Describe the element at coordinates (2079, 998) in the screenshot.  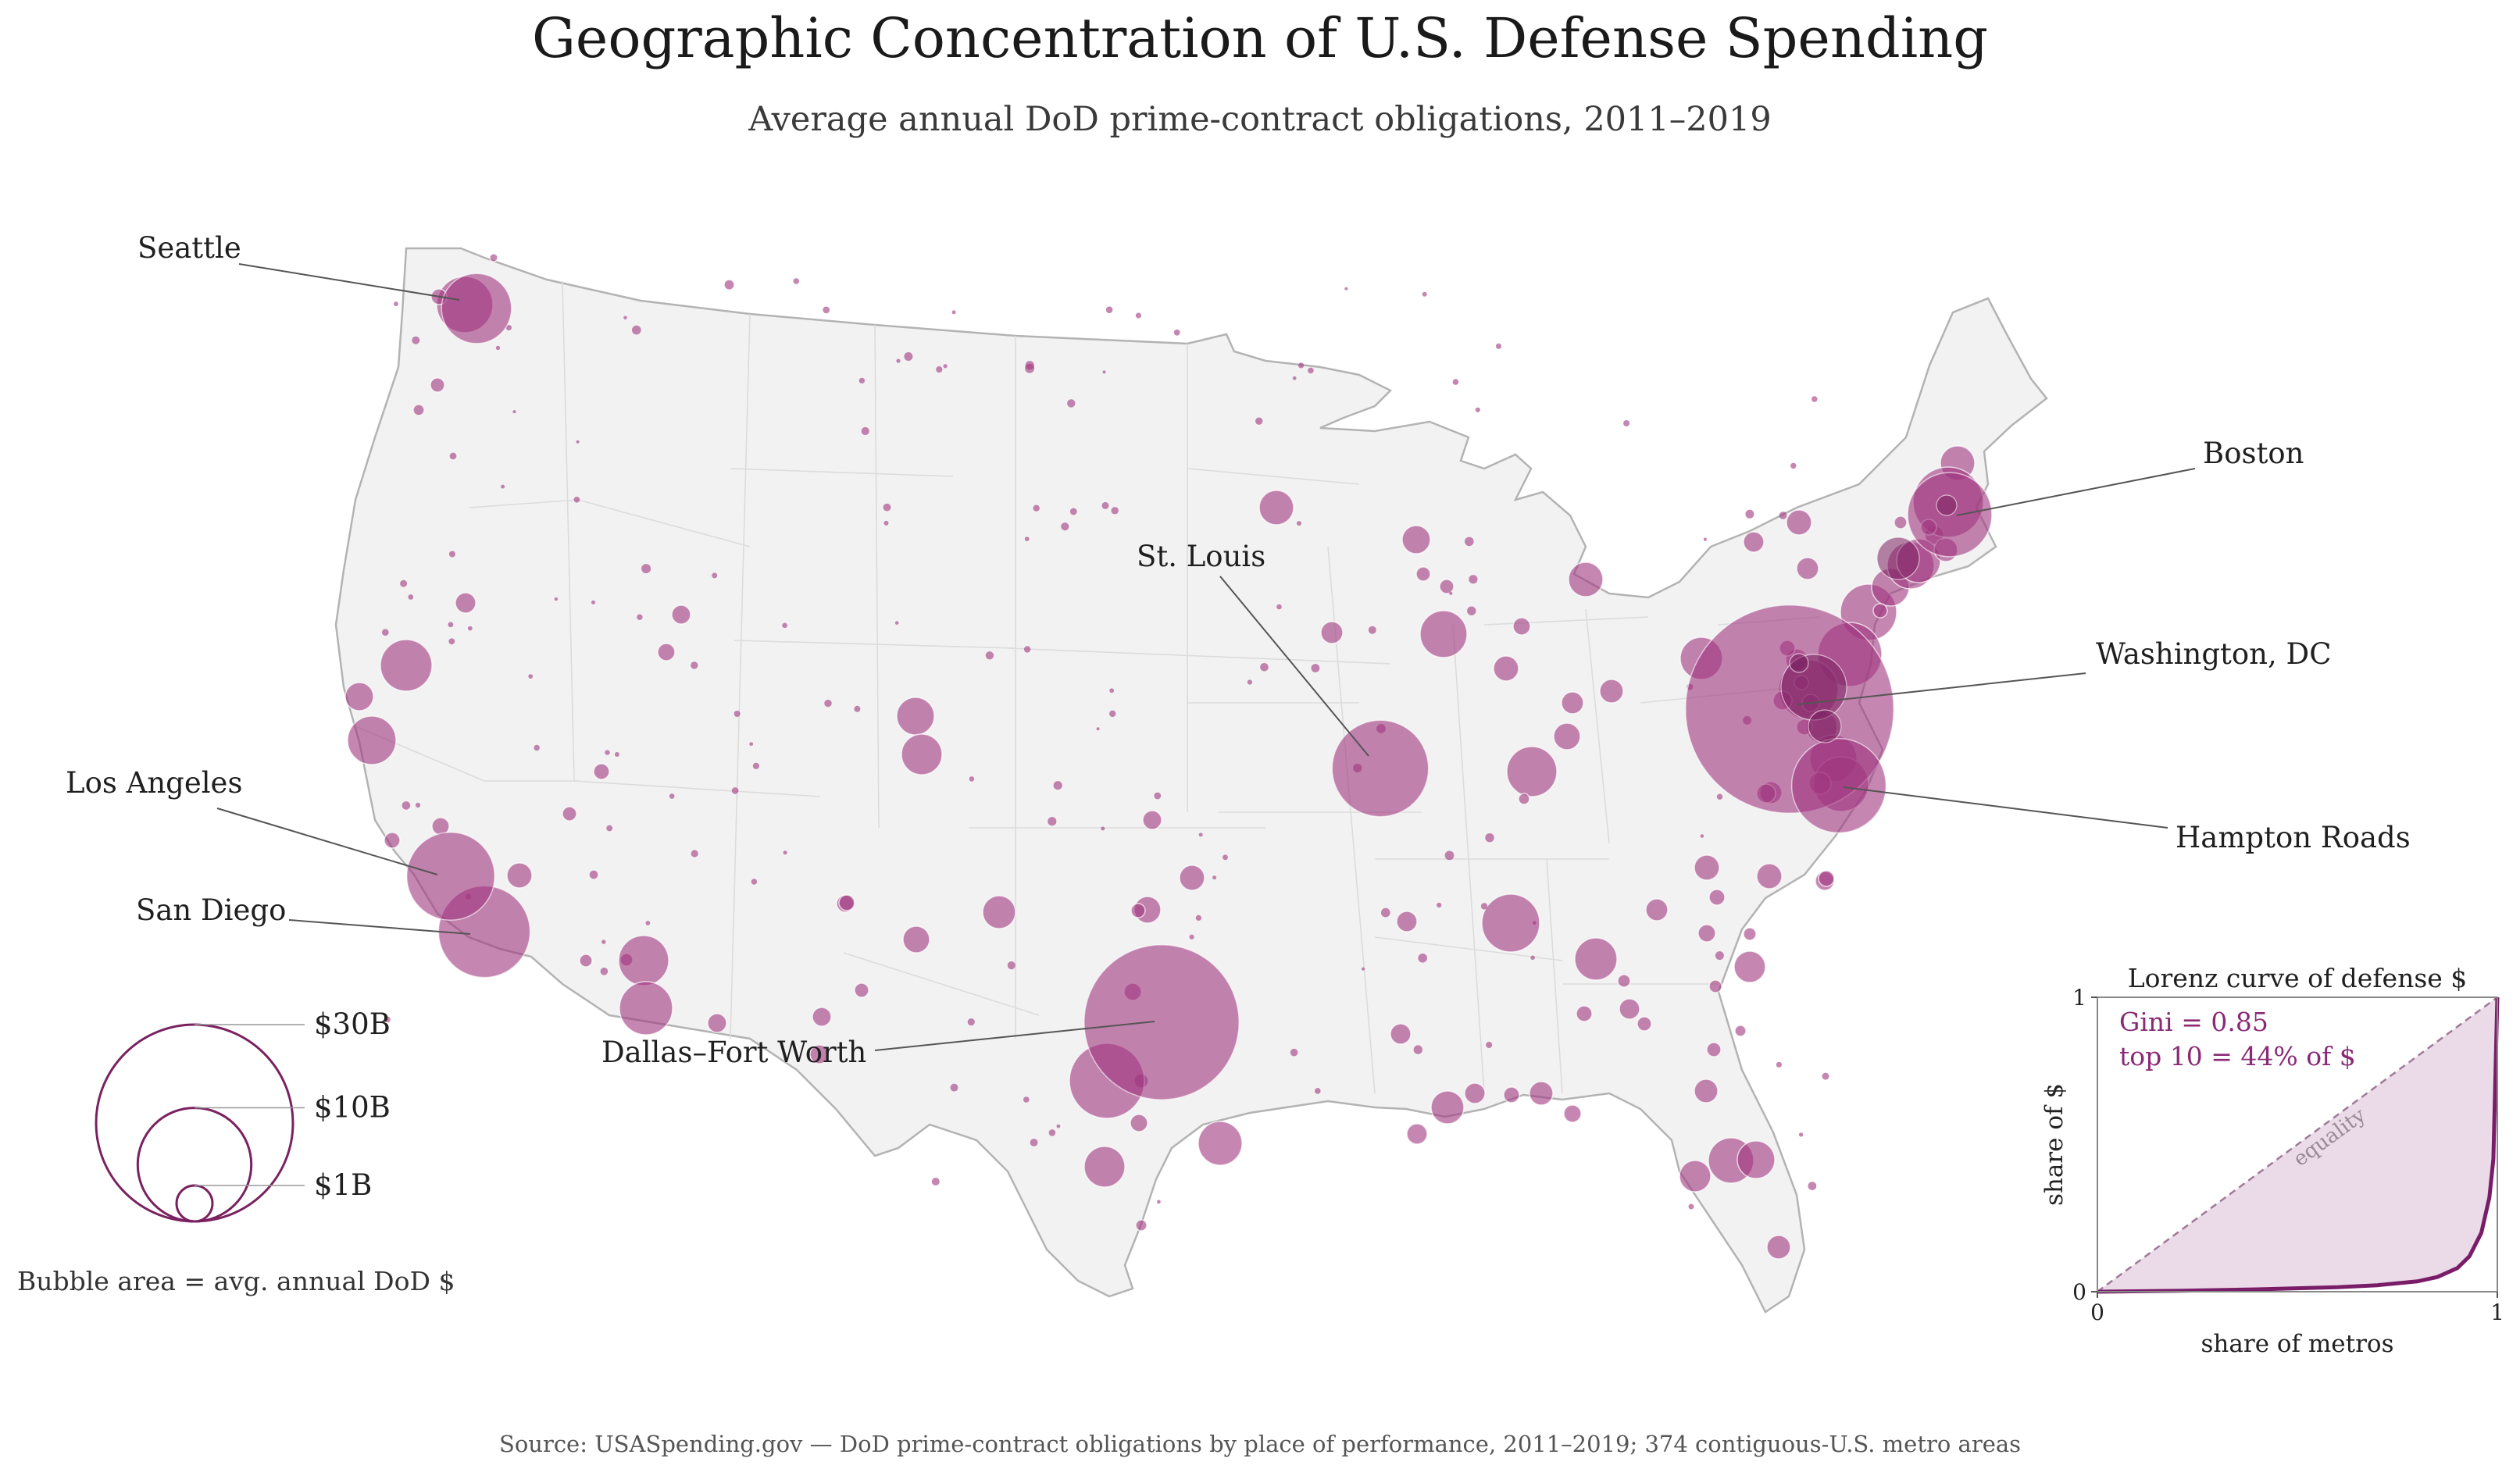
I see `y-tick-label: 1` at that location.